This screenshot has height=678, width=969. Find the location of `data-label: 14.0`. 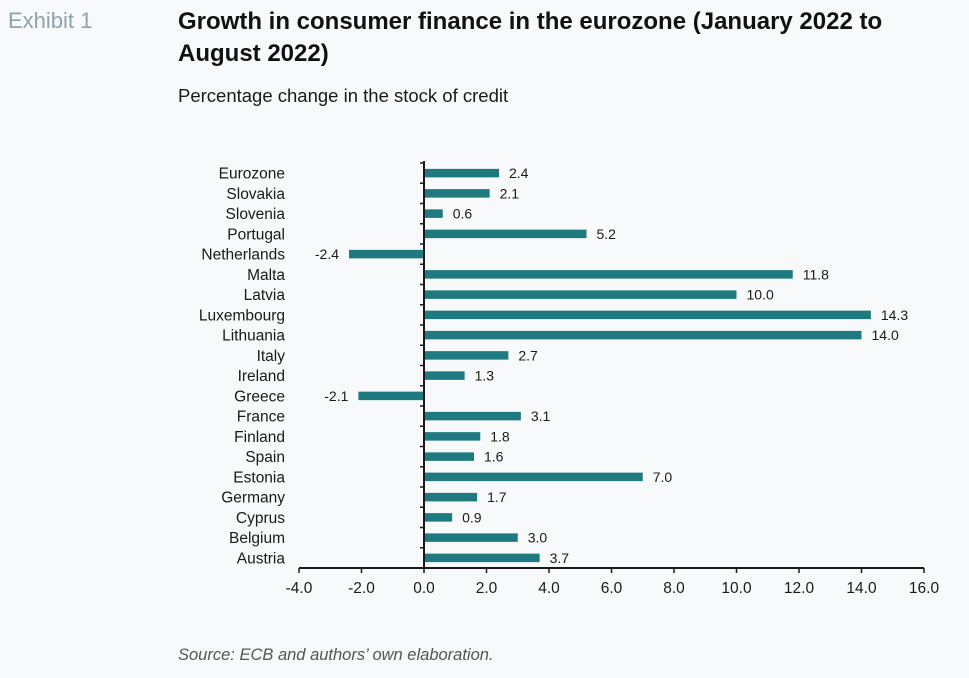

data-label: 14.0 is located at coordinates (885, 335).